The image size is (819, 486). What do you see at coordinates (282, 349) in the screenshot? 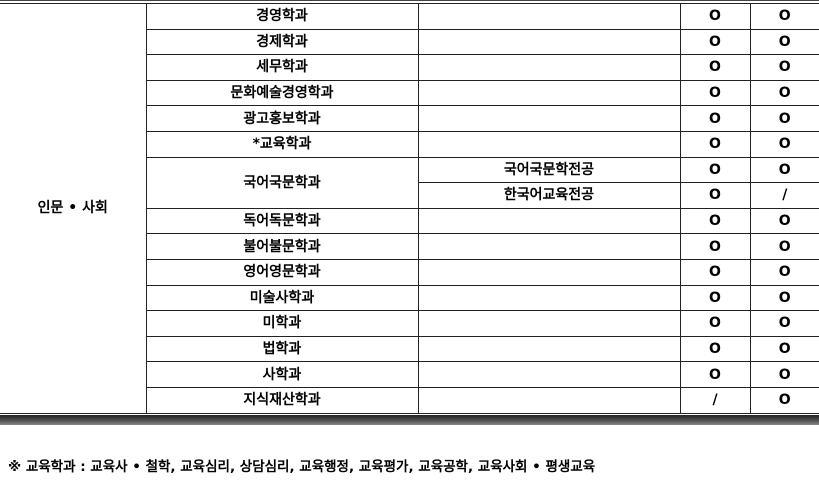
I see `major-cell: 법학과` at bounding box center [282, 349].